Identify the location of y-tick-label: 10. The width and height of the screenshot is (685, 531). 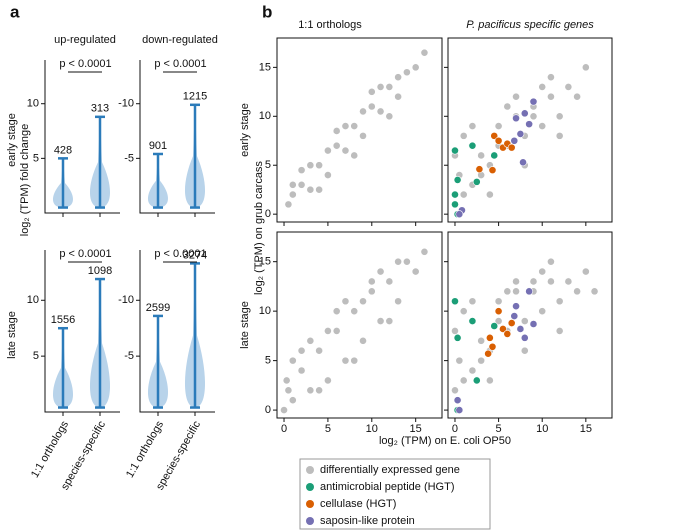
(265, 311).